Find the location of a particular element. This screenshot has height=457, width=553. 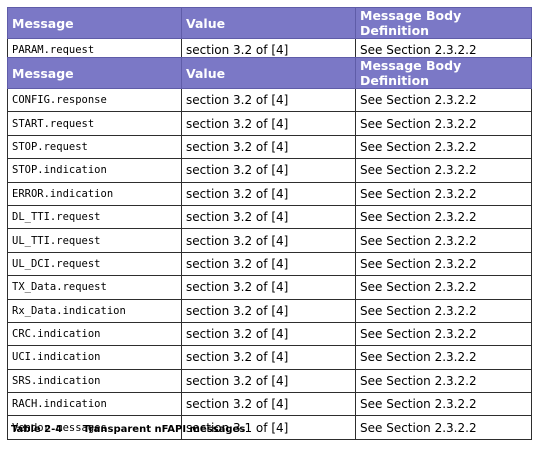

message-cell: Rx_Data.indication is located at coordinates (94, 310).